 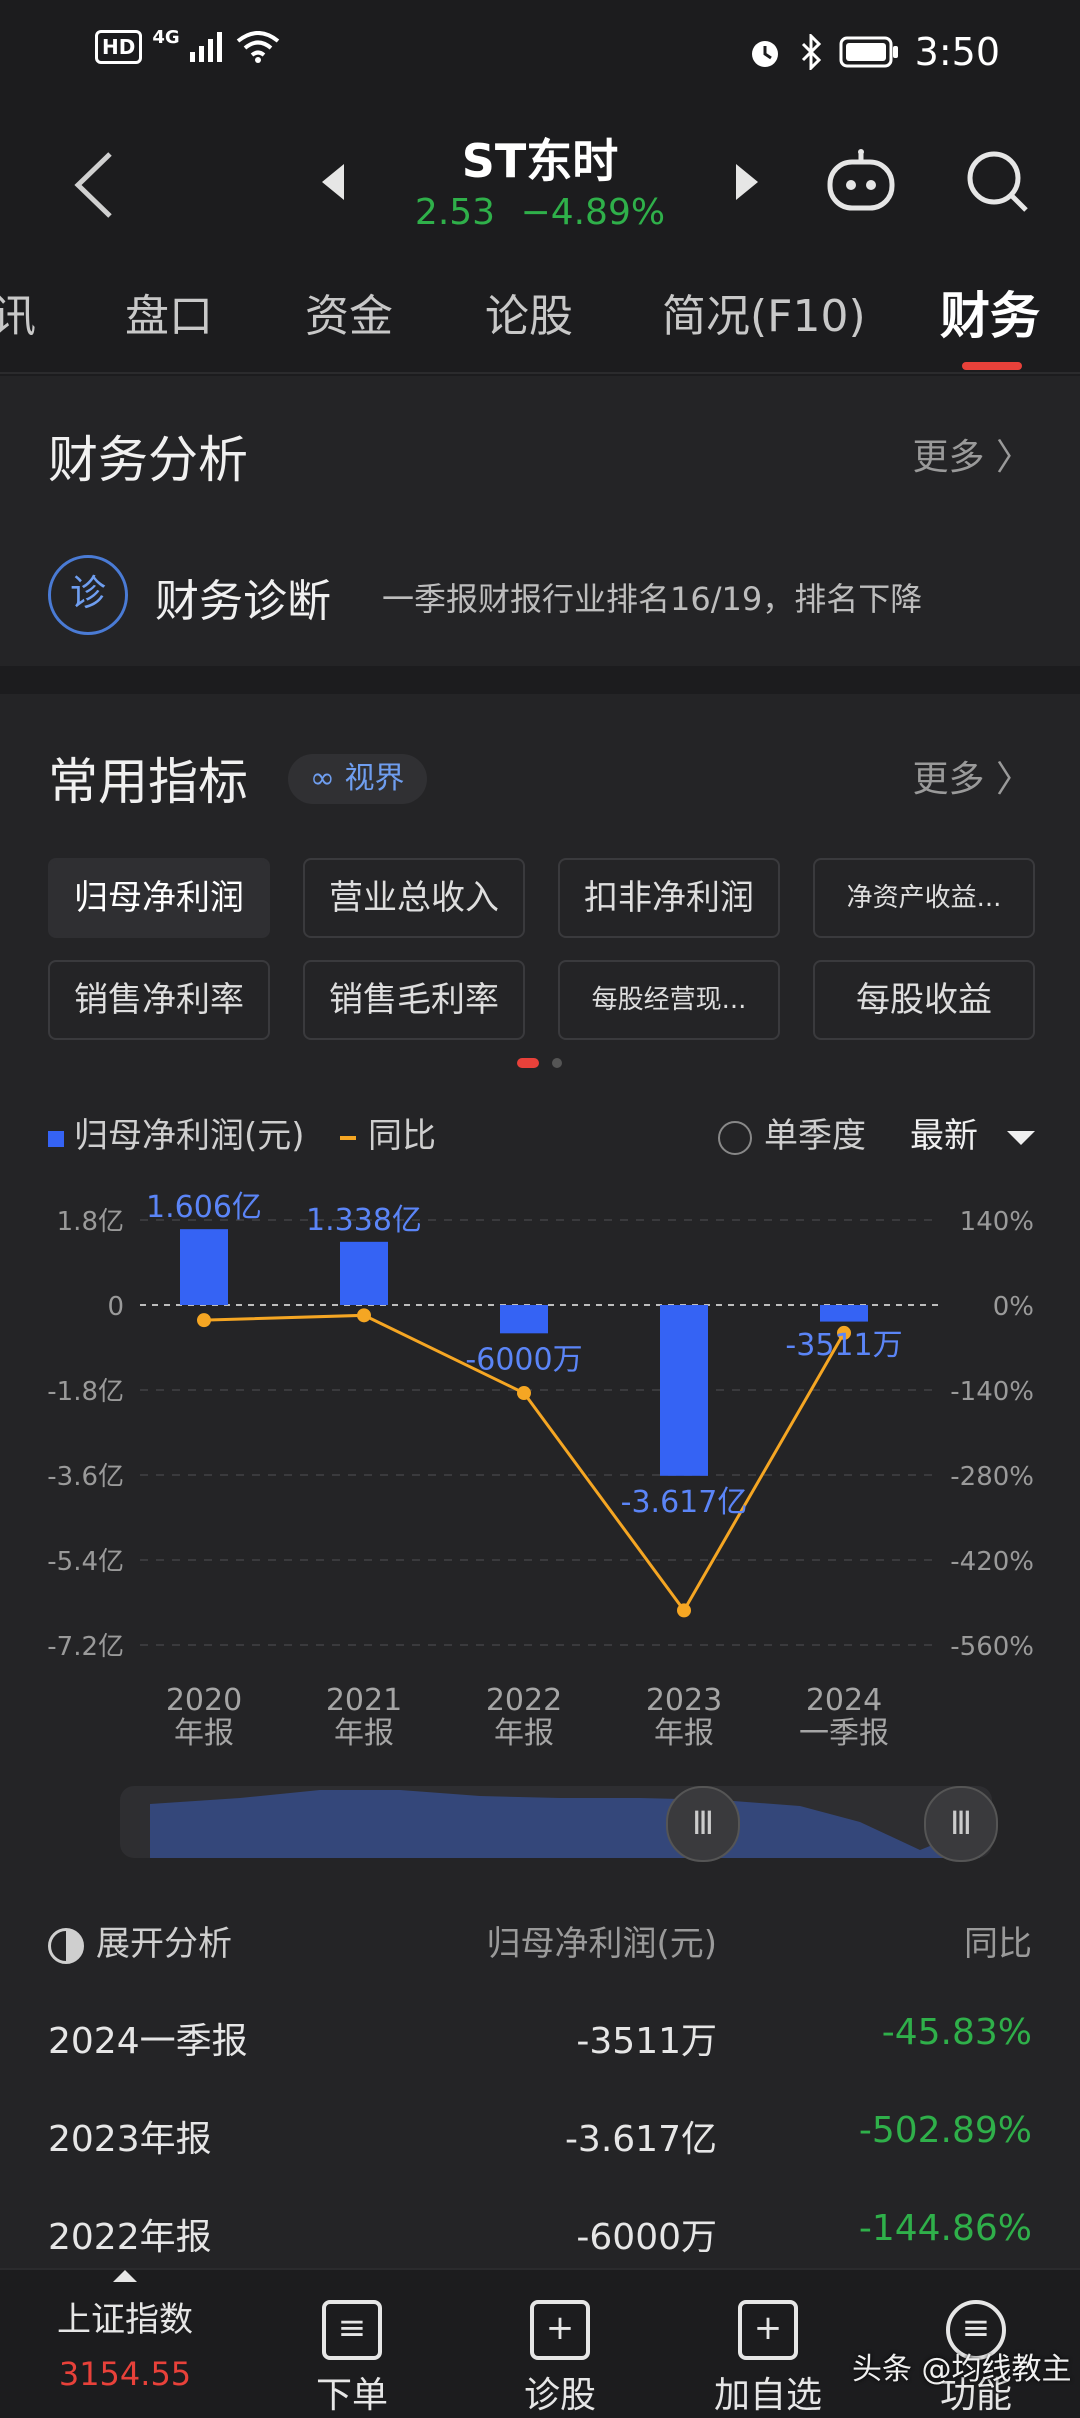 I want to click on table-row-value: -6000万, so click(x=646, y=2237).